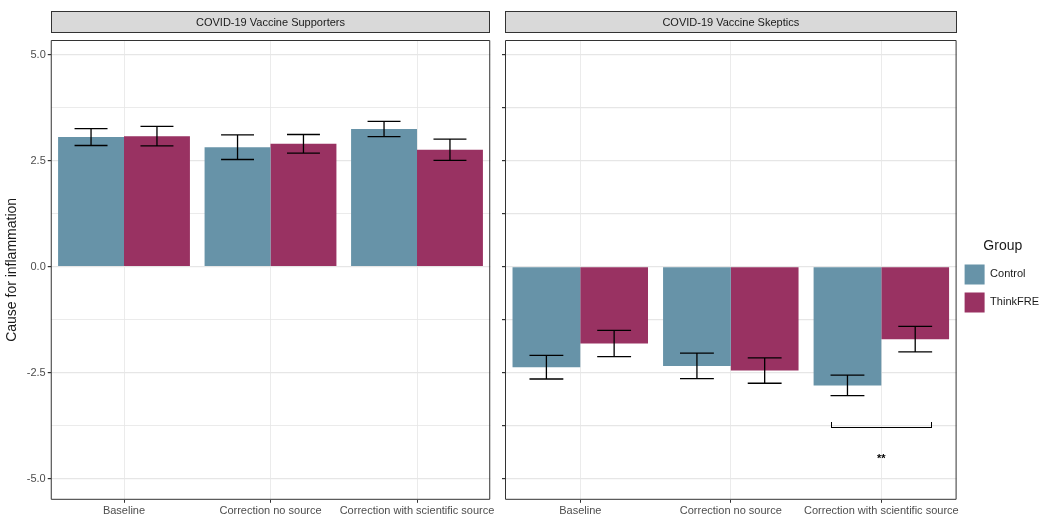 The width and height of the screenshot is (1049, 520). What do you see at coordinates (38, 53) in the screenshot?
I see `y-tick-label: 5.0` at bounding box center [38, 53].